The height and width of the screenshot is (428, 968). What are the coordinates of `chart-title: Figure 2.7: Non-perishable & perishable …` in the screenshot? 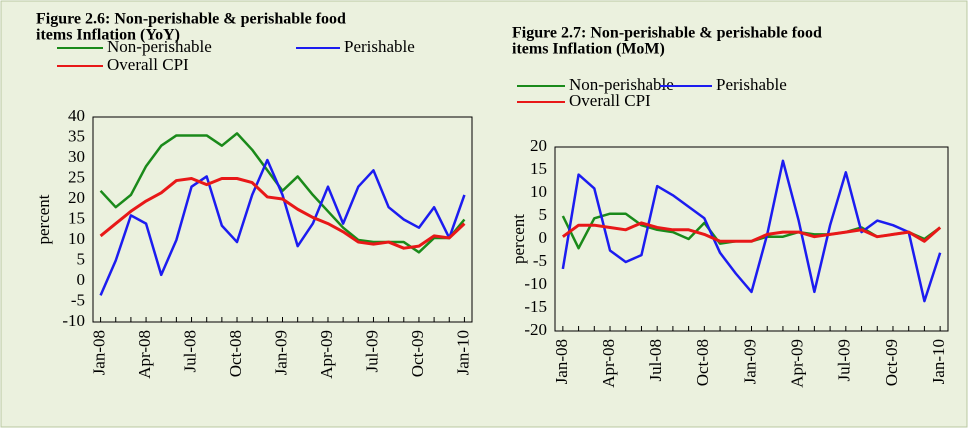 It's located at (667, 33).